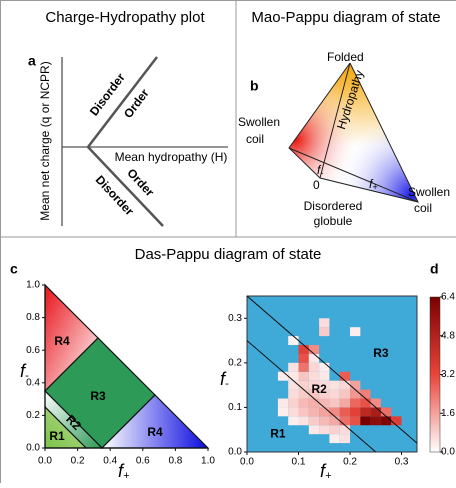  I want to click on letter: a, so click(32, 61).